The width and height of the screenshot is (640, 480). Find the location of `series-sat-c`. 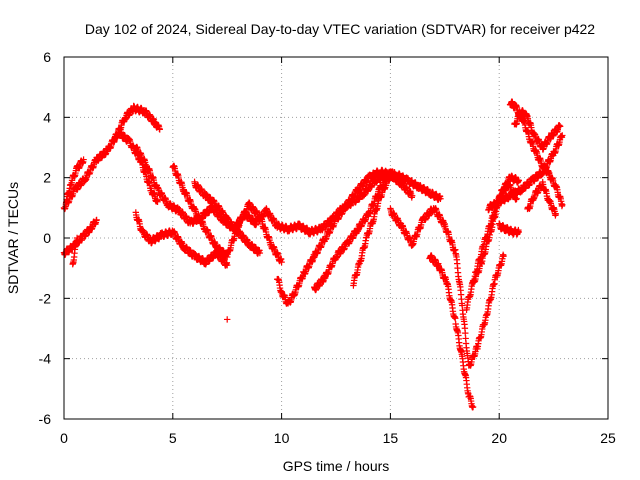

series-sat-c is located at coordinates (80, 237).